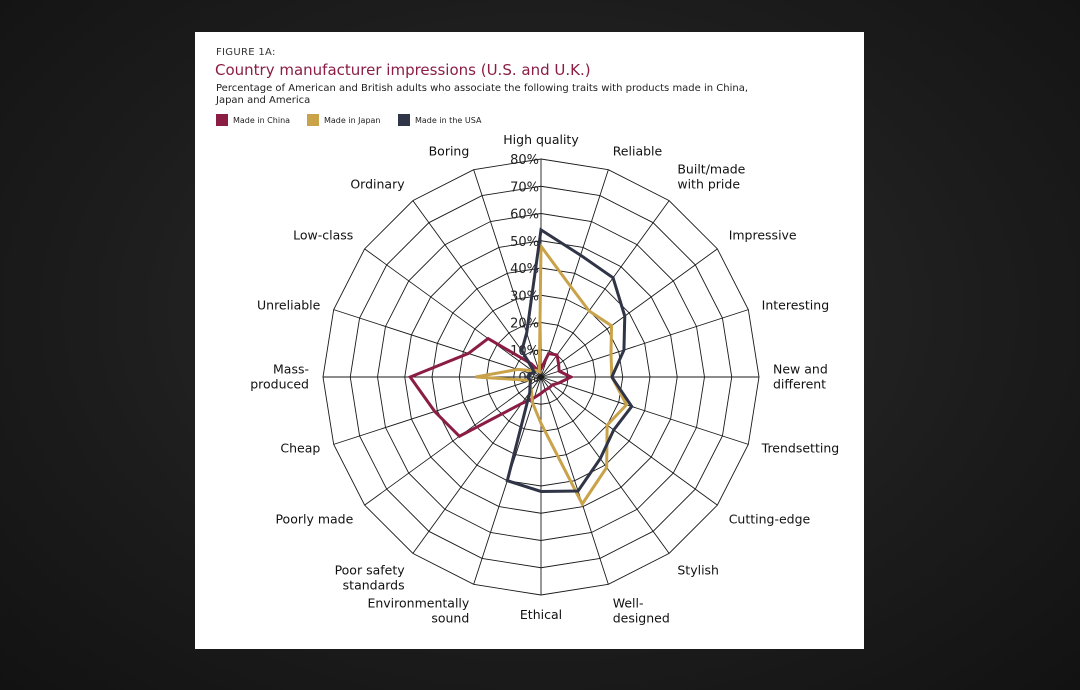 This screenshot has width=1080, height=690. I want to click on legend-label-japan: Made in Japan, so click(352, 120).